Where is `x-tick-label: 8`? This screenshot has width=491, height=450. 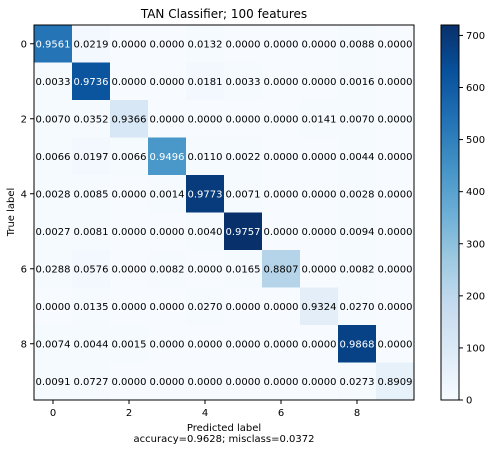 x-tick-label: 8 is located at coordinates (357, 413).